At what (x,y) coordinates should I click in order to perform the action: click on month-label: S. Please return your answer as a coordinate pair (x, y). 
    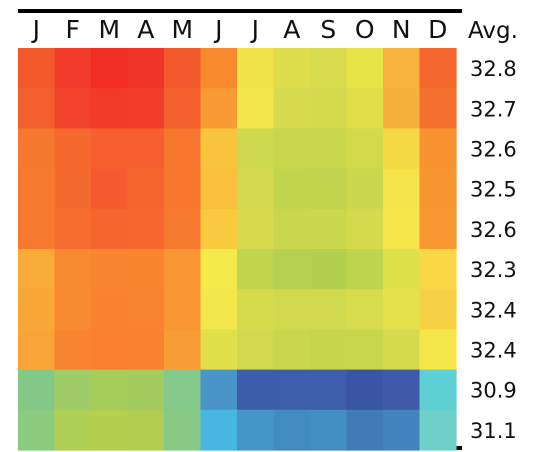
    Looking at the image, I should click on (328, 29).